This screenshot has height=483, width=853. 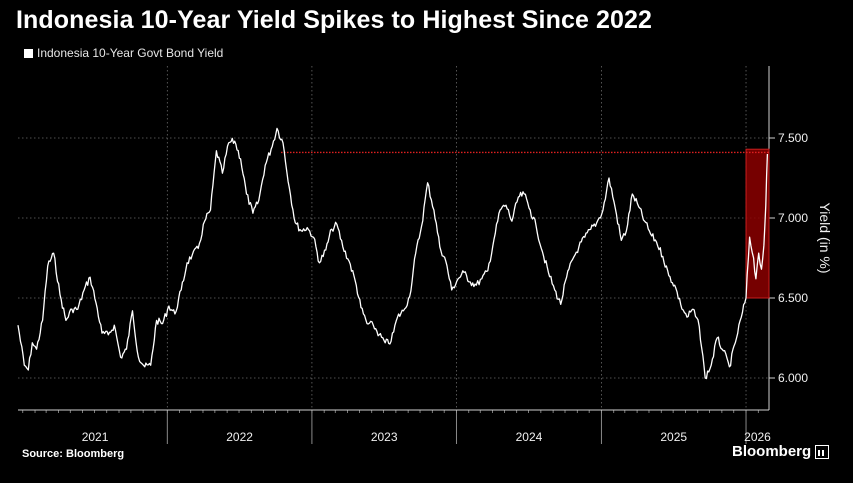 What do you see at coordinates (793, 138) in the screenshot?
I see `y-tick-label: 7.500` at bounding box center [793, 138].